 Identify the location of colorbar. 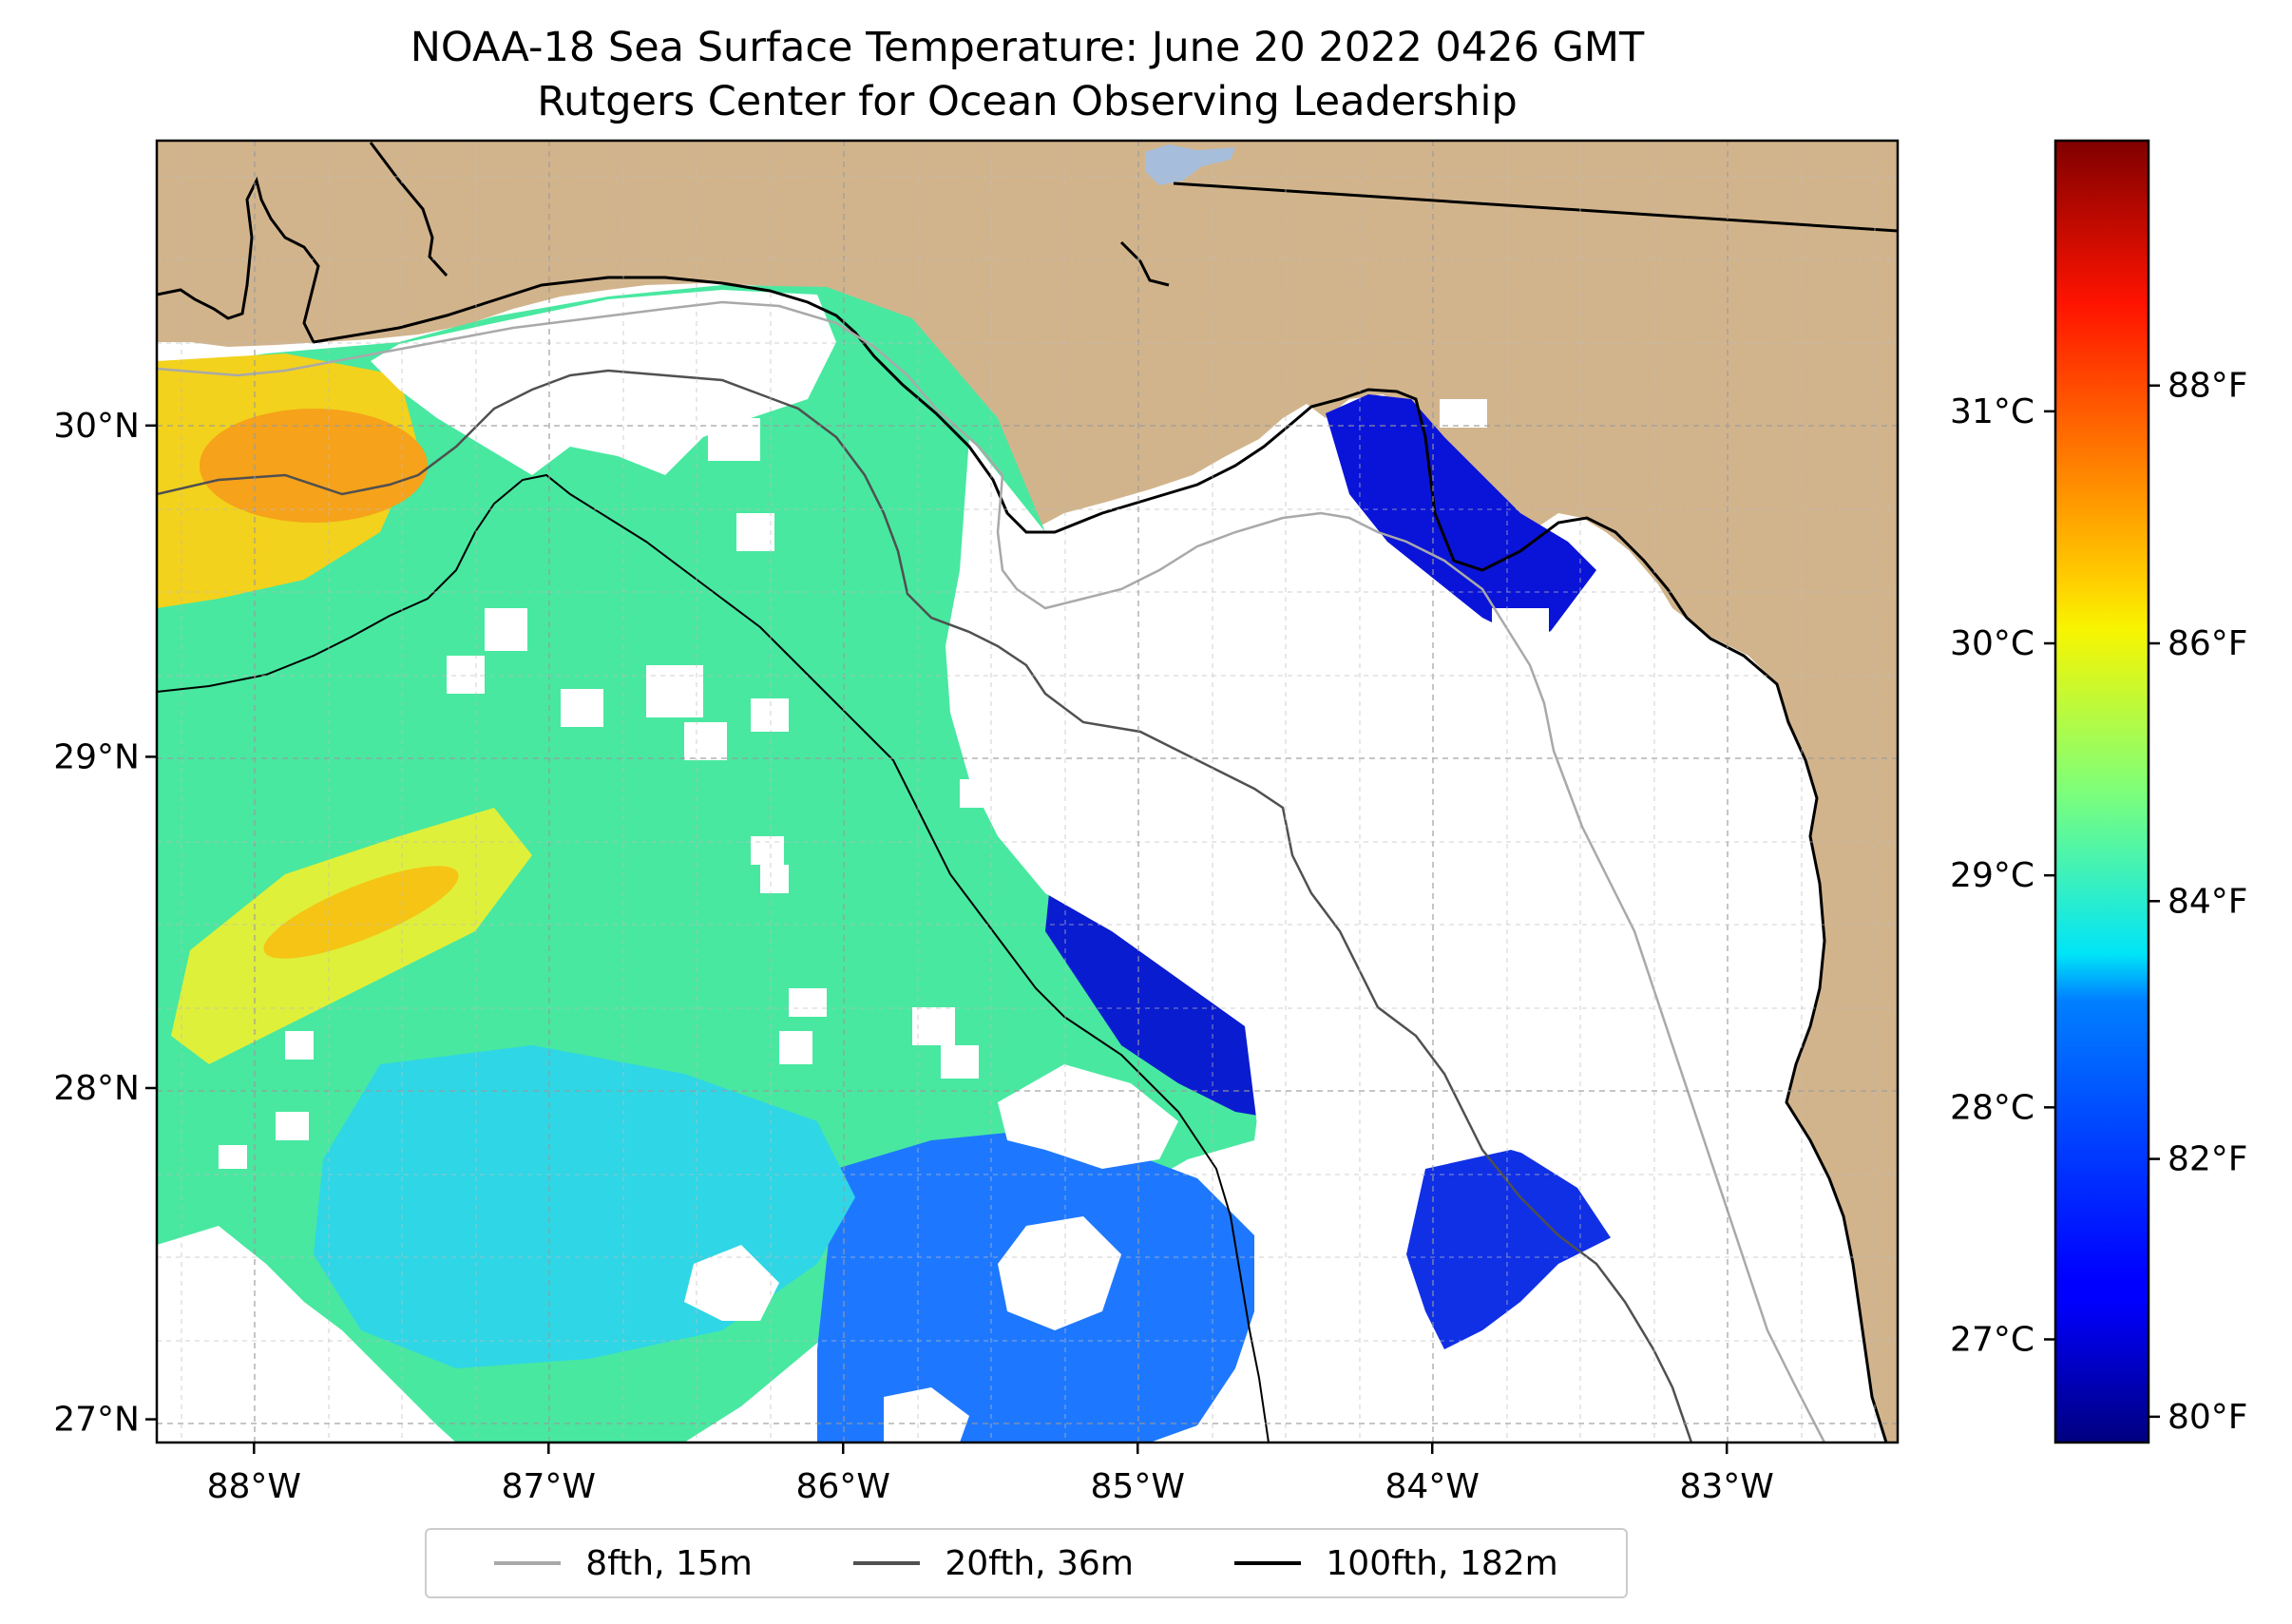
(2101, 791).